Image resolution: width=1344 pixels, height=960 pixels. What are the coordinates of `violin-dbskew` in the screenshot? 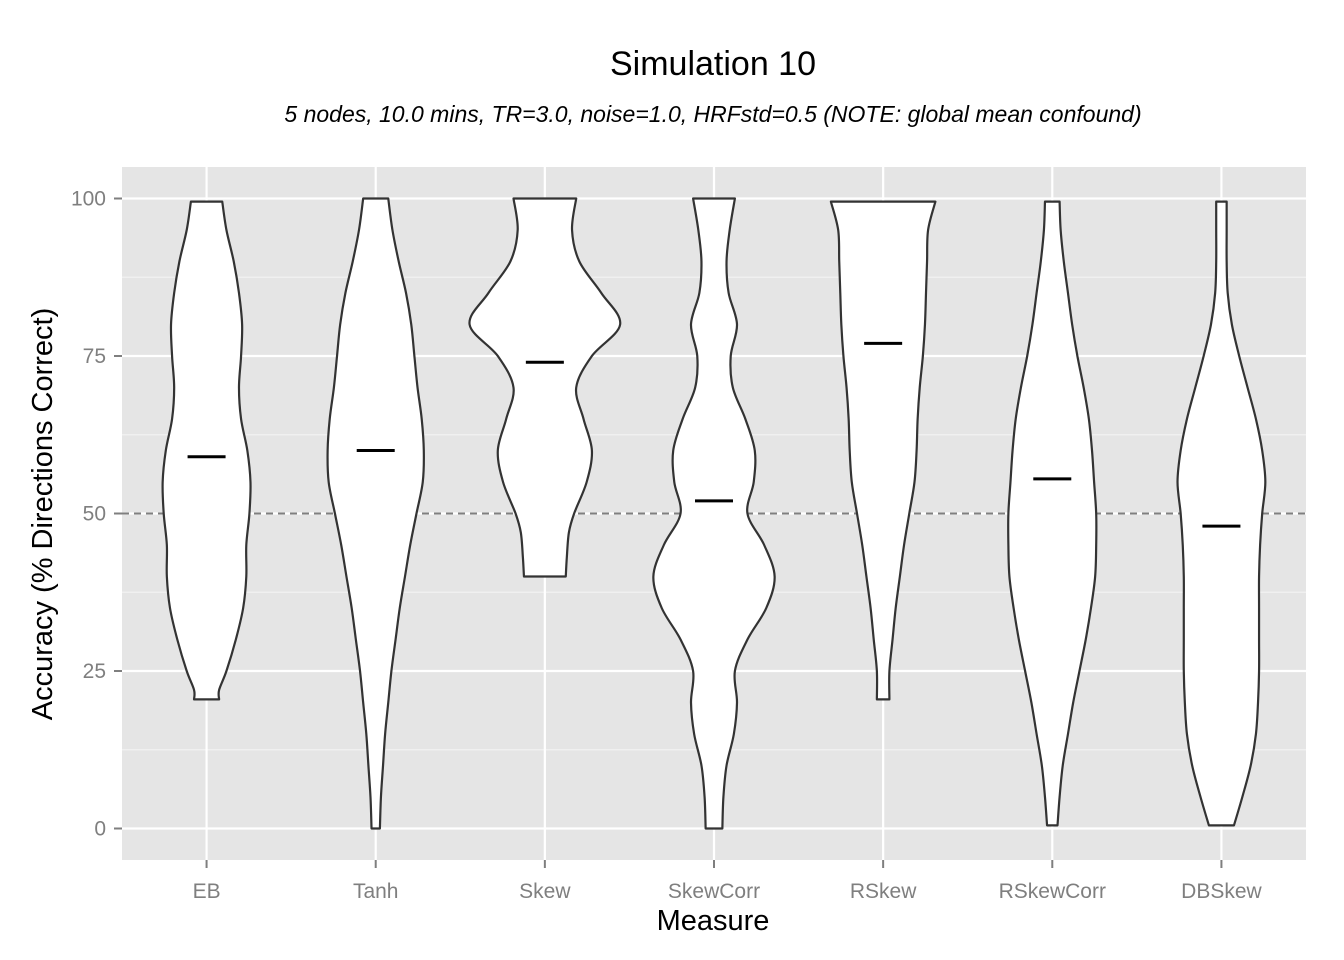 It's located at (1221, 513).